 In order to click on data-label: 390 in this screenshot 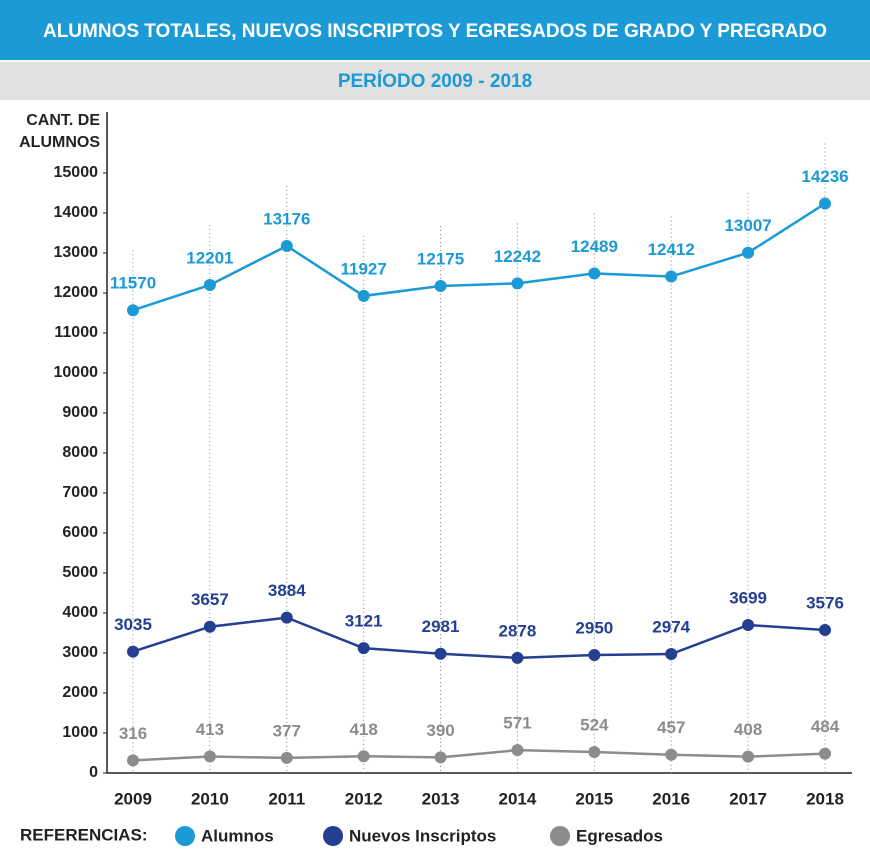, I will do `click(440, 730)`.